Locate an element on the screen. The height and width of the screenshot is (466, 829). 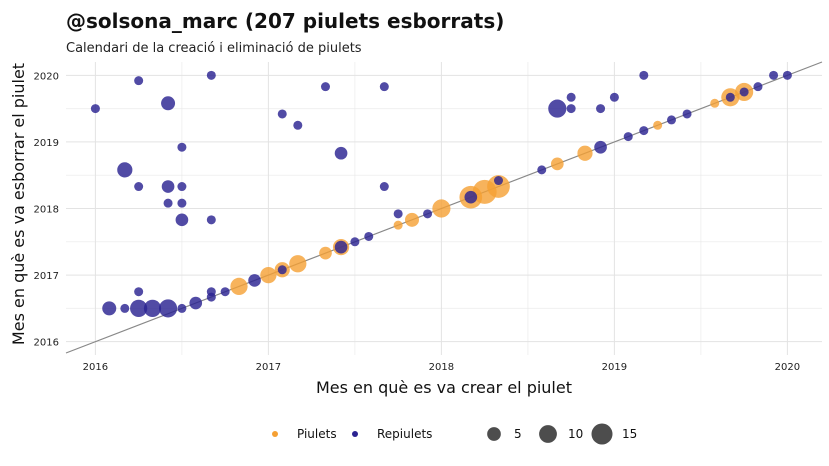
legend-size-label: 5 is located at coordinates (518, 434).